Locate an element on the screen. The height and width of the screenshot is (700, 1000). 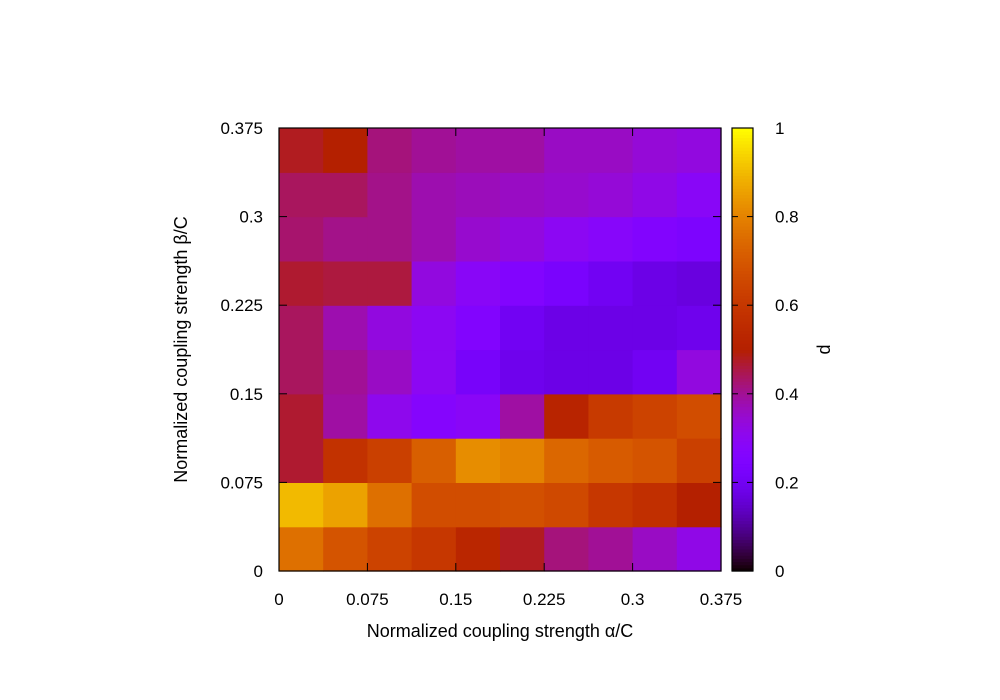
y-tick-label: 0.375 is located at coordinates (241, 128).